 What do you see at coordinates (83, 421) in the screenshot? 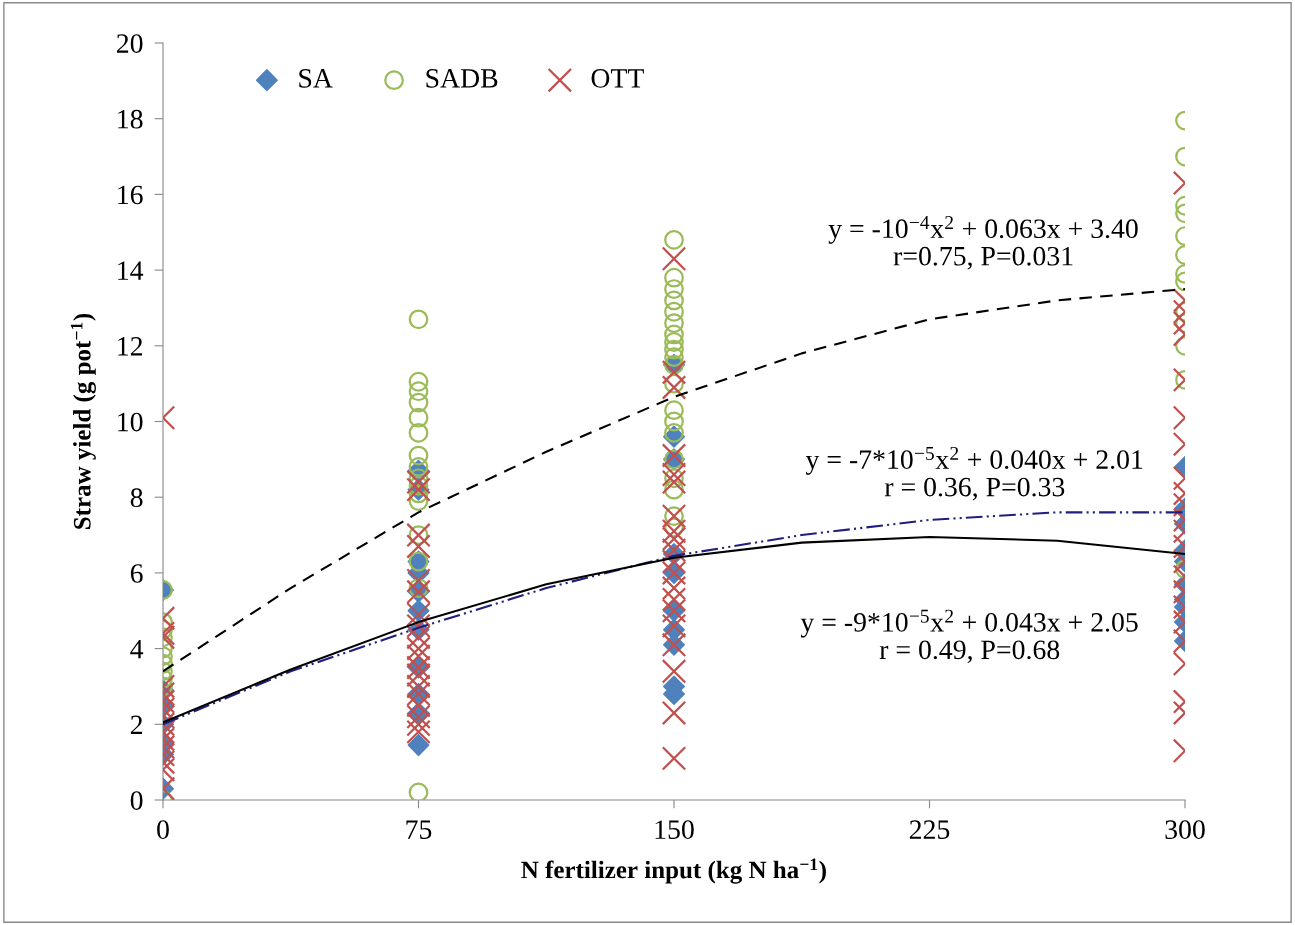
I see `y-axis-title: Straw yield (g pot$^{−1}$)` at bounding box center [83, 421].